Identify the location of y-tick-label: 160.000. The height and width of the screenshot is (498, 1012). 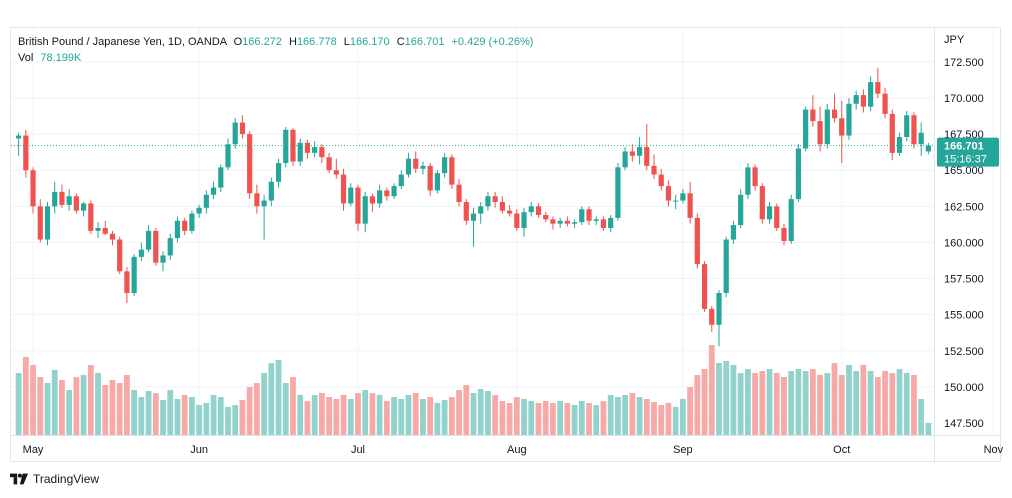
(964, 243).